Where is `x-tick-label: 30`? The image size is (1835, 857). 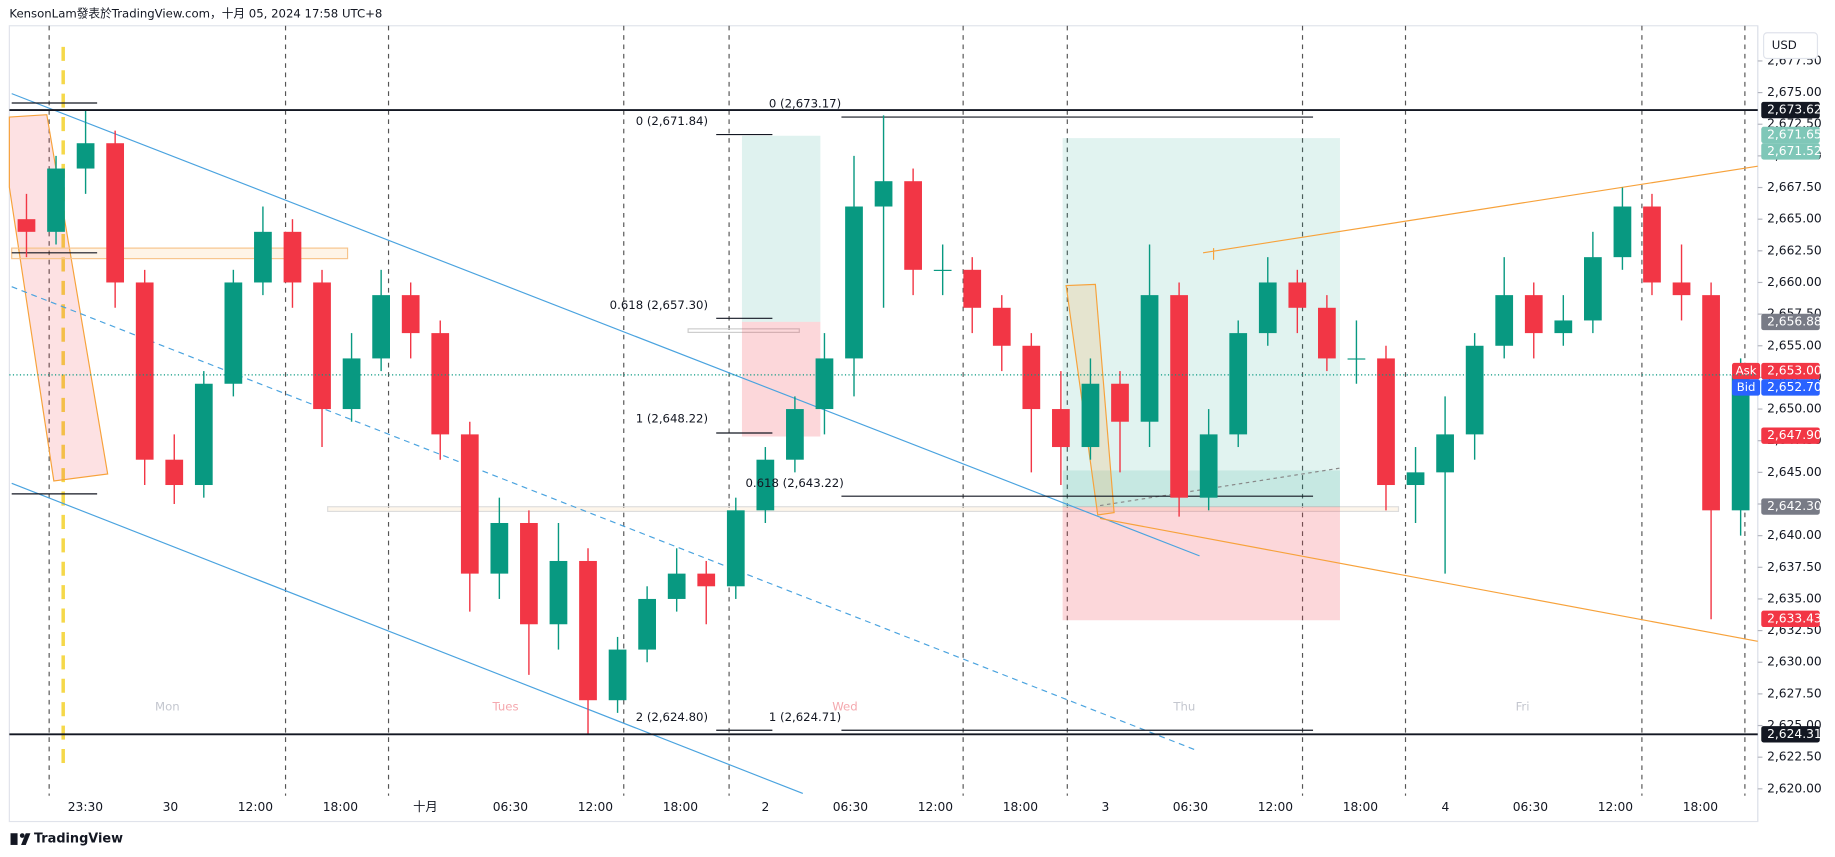 x-tick-label: 30 is located at coordinates (171, 807).